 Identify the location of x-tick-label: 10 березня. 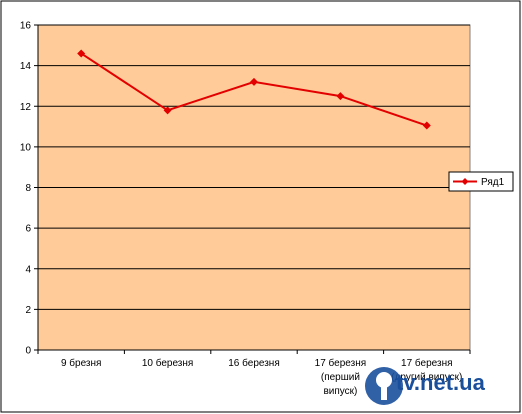
(168, 363).